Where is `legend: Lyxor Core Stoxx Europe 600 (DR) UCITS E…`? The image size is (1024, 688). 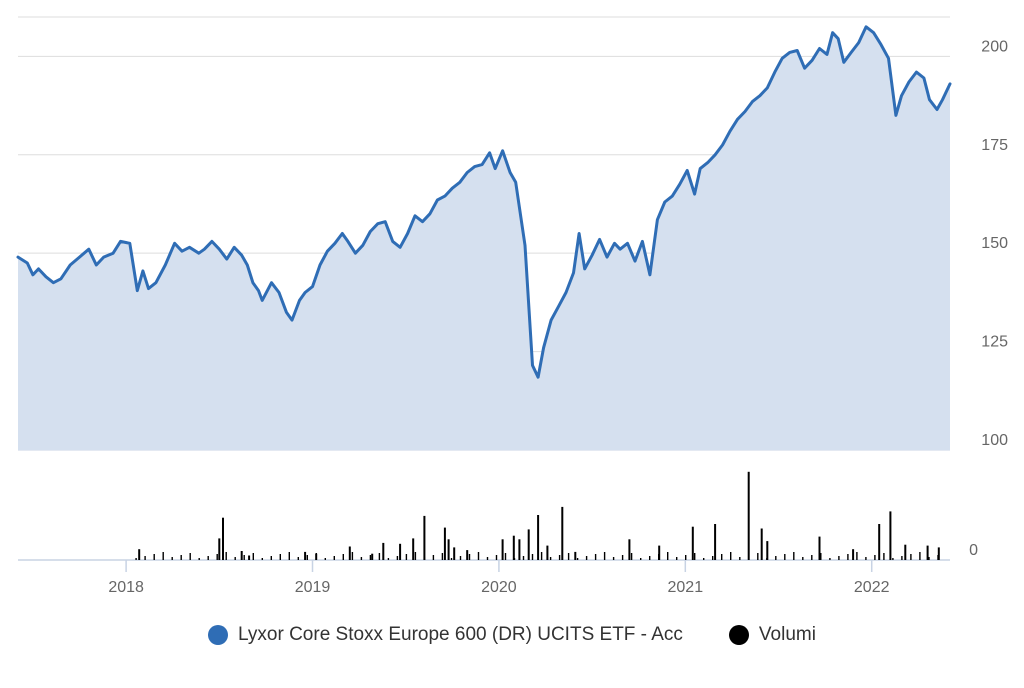 legend: Lyxor Core Stoxx Europe 600 (DR) UCITS E… is located at coordinates (512, 635).